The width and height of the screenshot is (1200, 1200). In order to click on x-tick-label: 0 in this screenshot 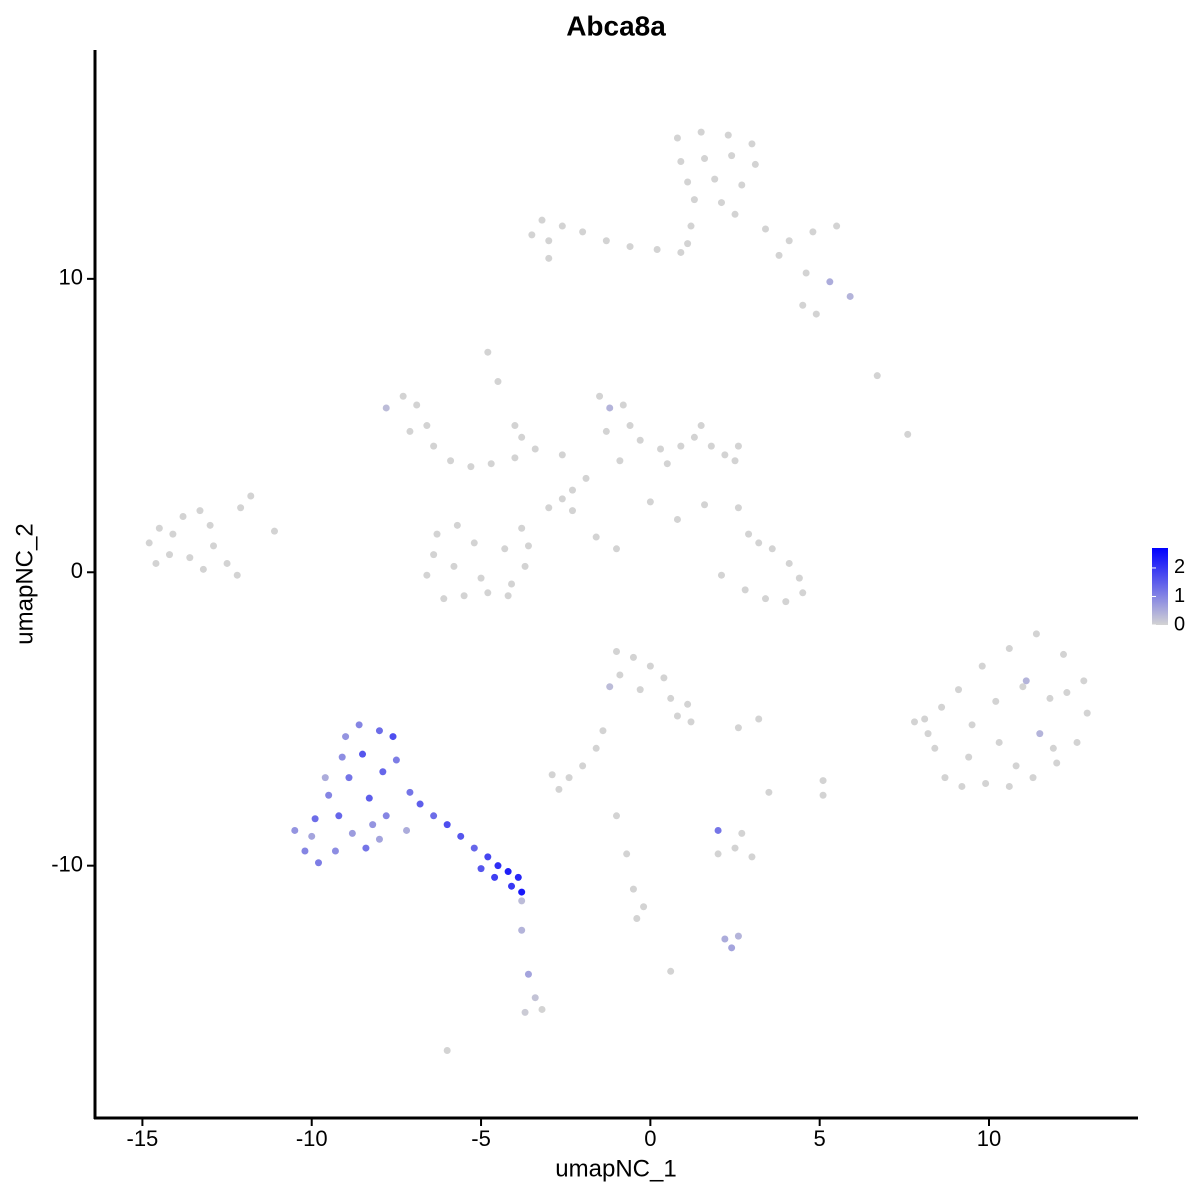, I will do `click(650, 1138)`.